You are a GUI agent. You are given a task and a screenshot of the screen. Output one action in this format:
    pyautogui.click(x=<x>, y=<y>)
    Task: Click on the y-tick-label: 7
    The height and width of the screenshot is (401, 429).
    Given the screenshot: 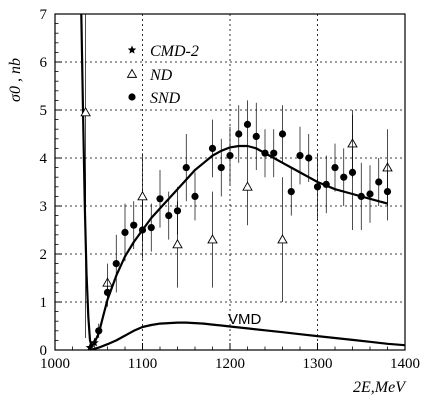 What is the action you would take?
    pyautogui.click(x=44, y=15)
    